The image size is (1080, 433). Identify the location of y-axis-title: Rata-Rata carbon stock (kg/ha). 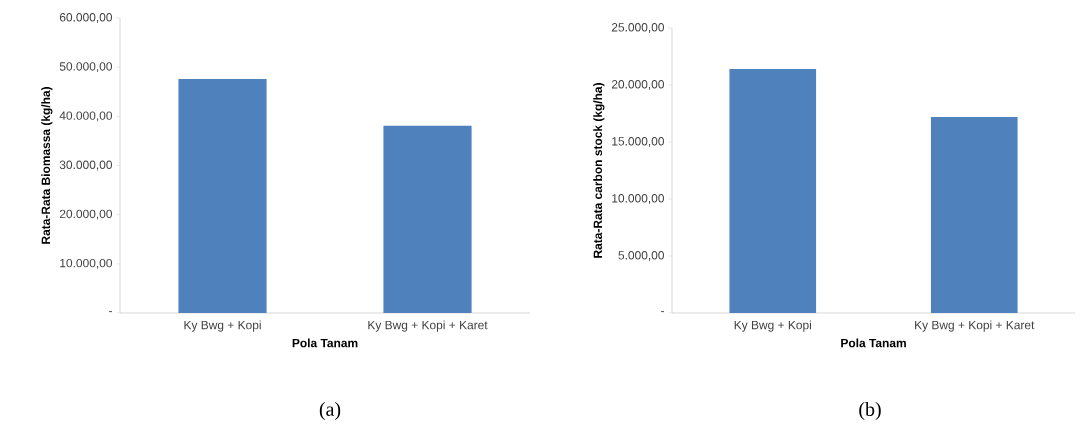
(599, 170).